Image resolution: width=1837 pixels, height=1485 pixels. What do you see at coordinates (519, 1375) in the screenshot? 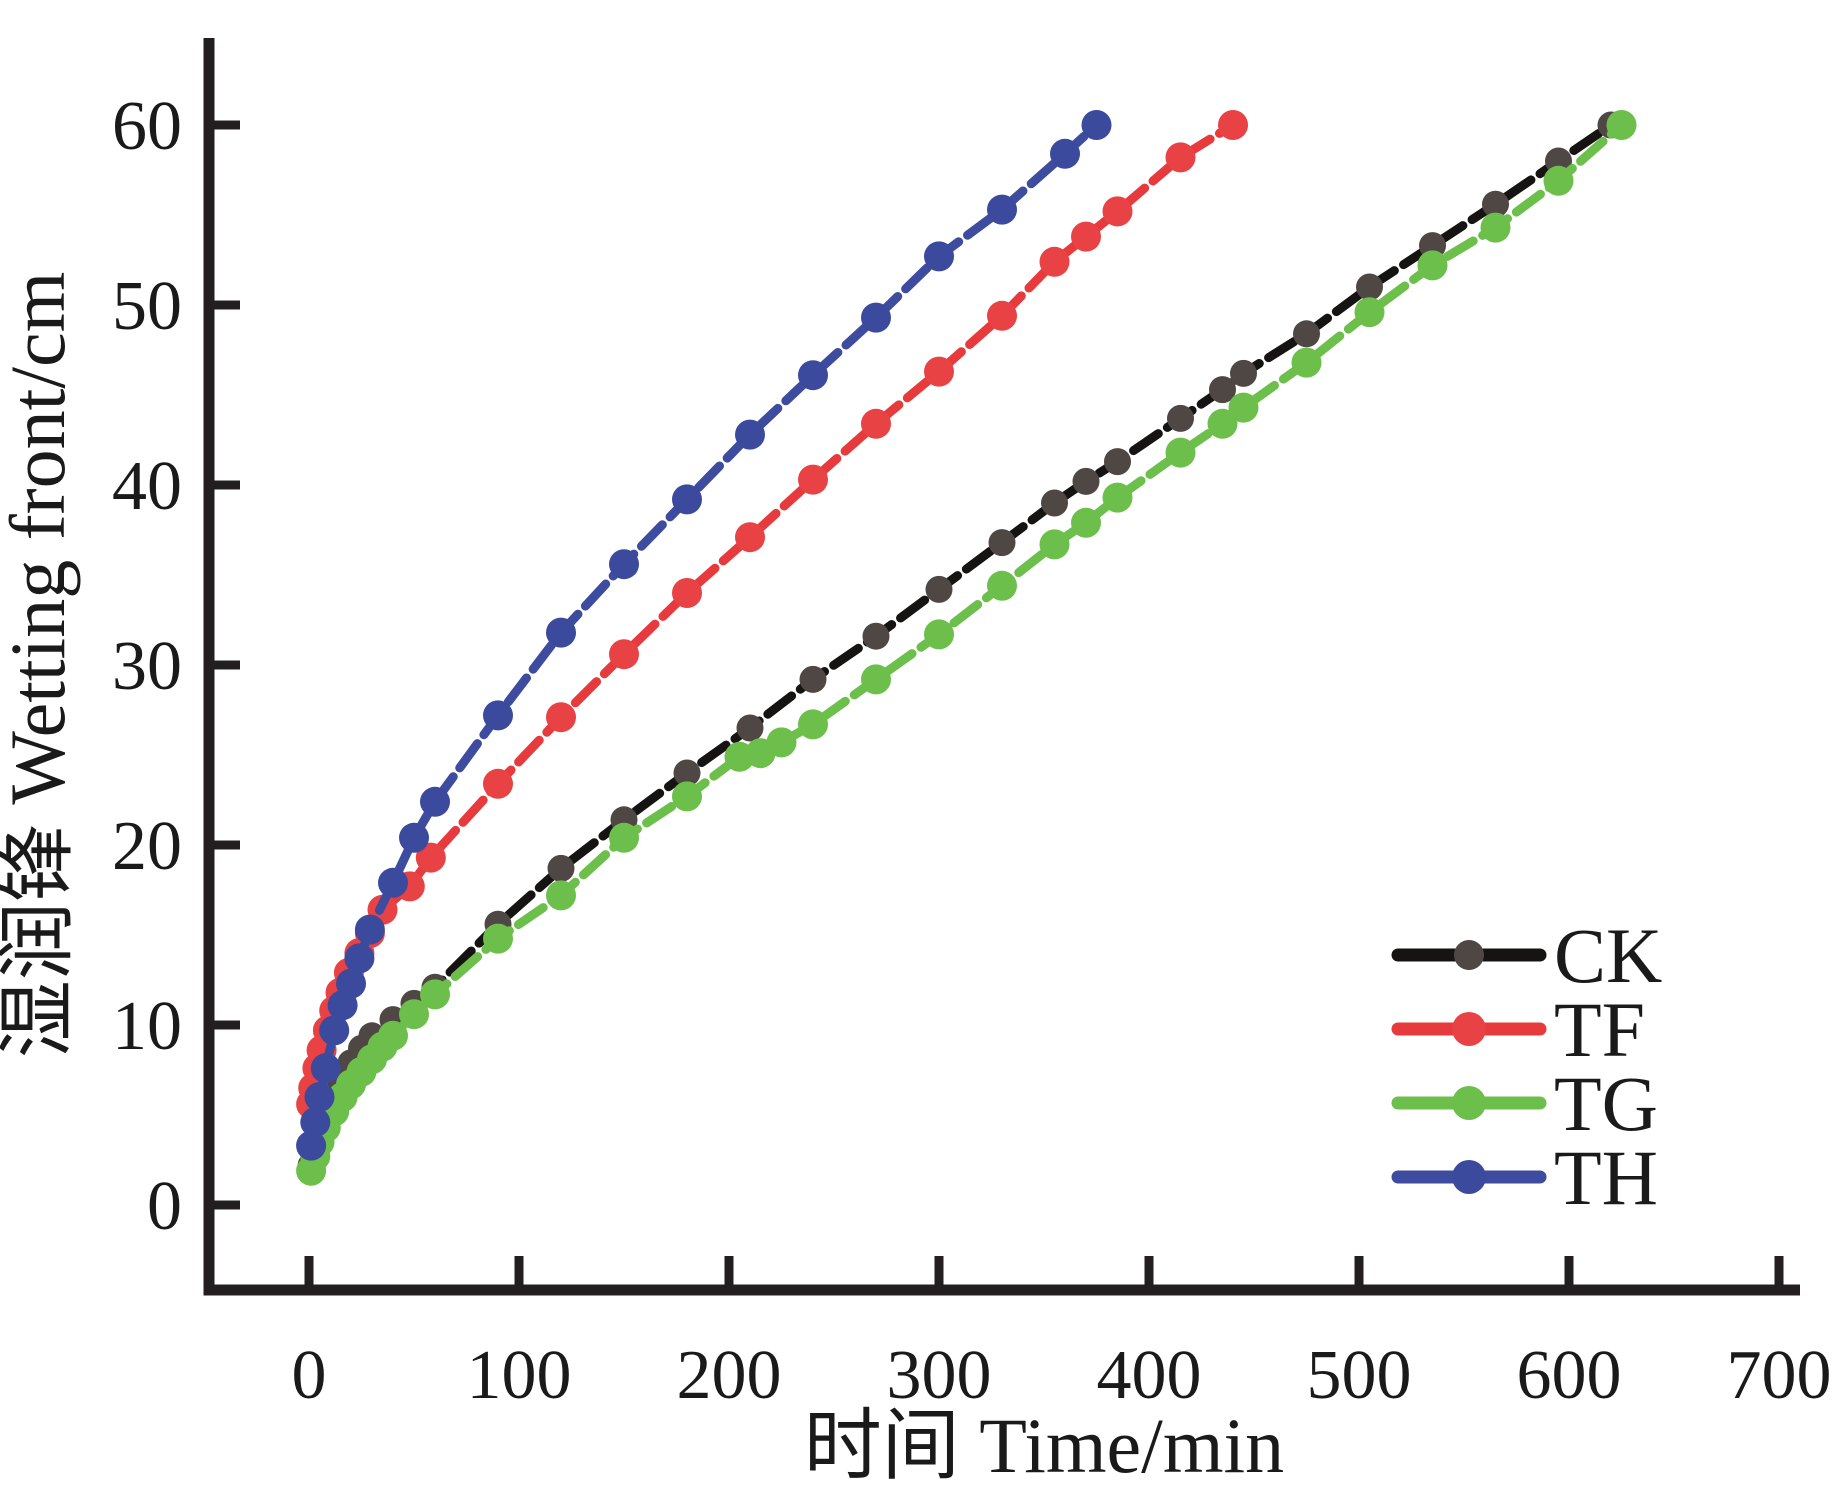
I see `x-tick-label: 100` at bounding box center [519, 1375].